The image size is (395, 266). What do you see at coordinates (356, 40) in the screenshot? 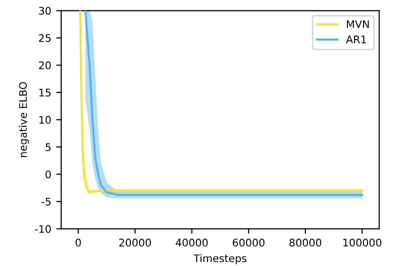
I see `legend-label: AR1` at bounding box center [356, 40].